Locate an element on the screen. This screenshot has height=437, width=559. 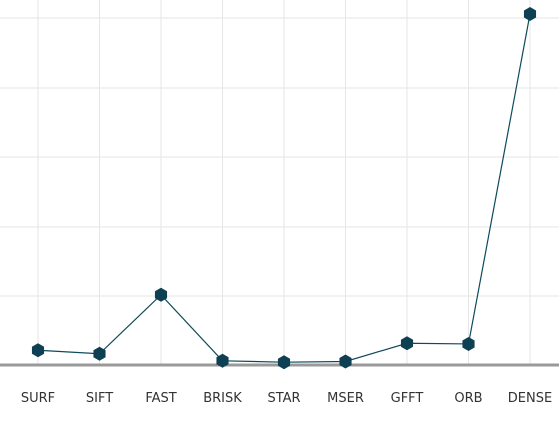
x-tick-label-orb: ORB is located at coordinates (468, 398).